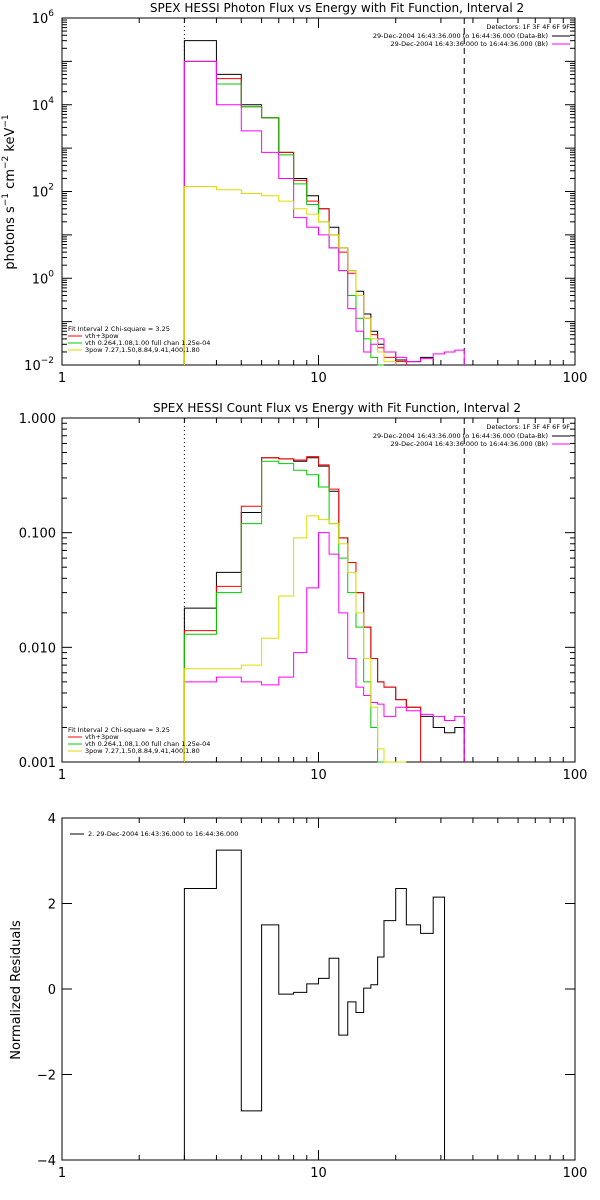 This screenshot has width=600, height=1200. I want to click on photon-y-tick-label: 10², so click(43, 192).